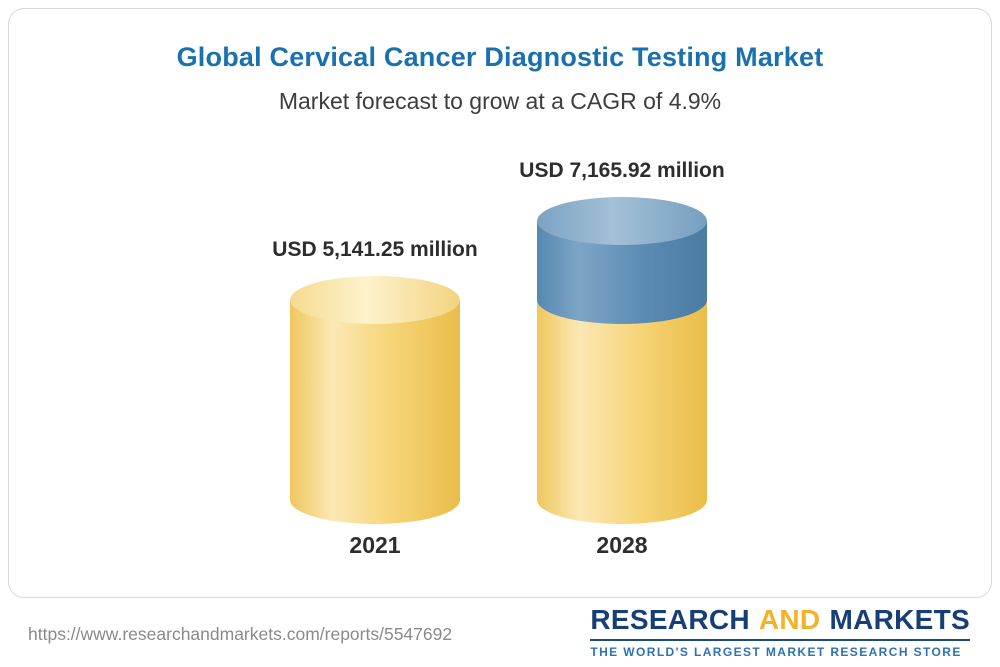  I want to click on value-label-2028: USD 7,165.92 million, so click(622, 170).